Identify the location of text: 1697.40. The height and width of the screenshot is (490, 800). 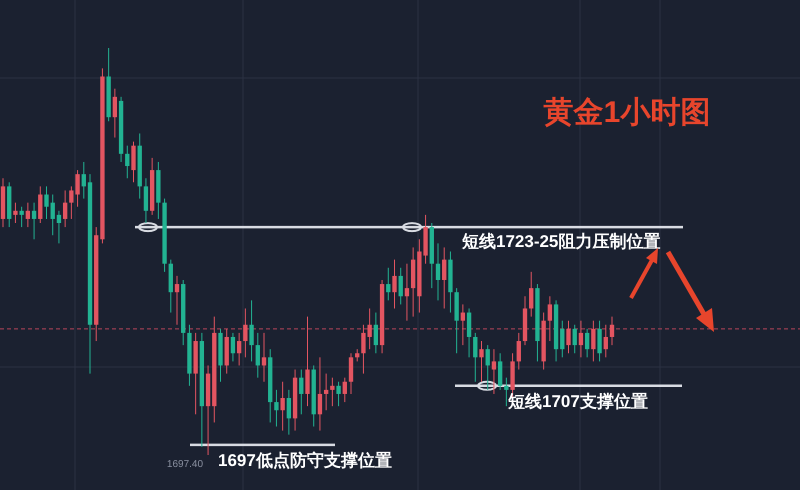
(185, 464).